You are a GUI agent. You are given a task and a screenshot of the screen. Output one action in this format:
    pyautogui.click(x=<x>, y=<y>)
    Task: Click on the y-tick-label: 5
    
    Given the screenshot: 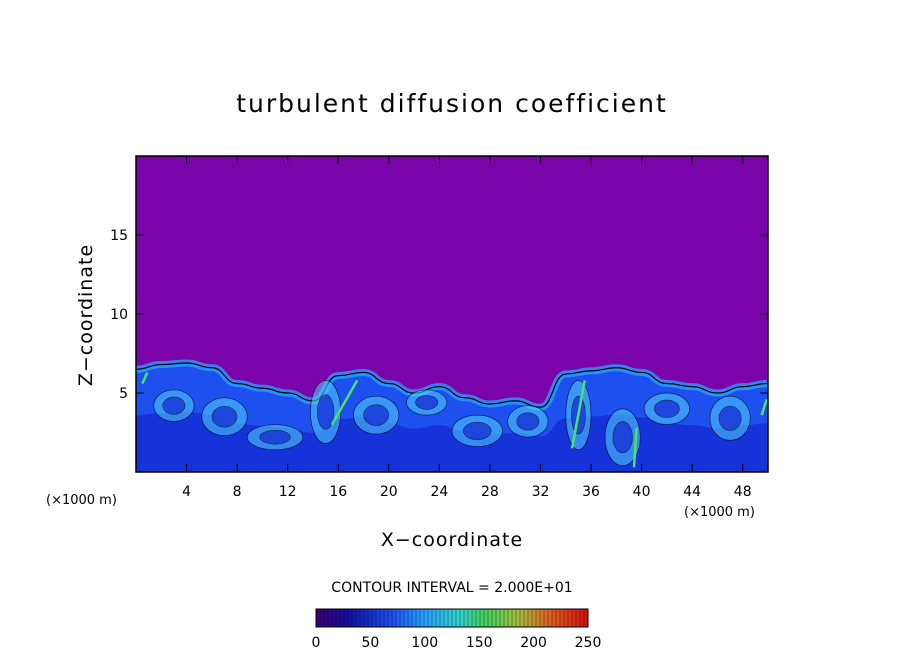 What is the action you would take?
    pyautogui.click(x=123, y=394)
    